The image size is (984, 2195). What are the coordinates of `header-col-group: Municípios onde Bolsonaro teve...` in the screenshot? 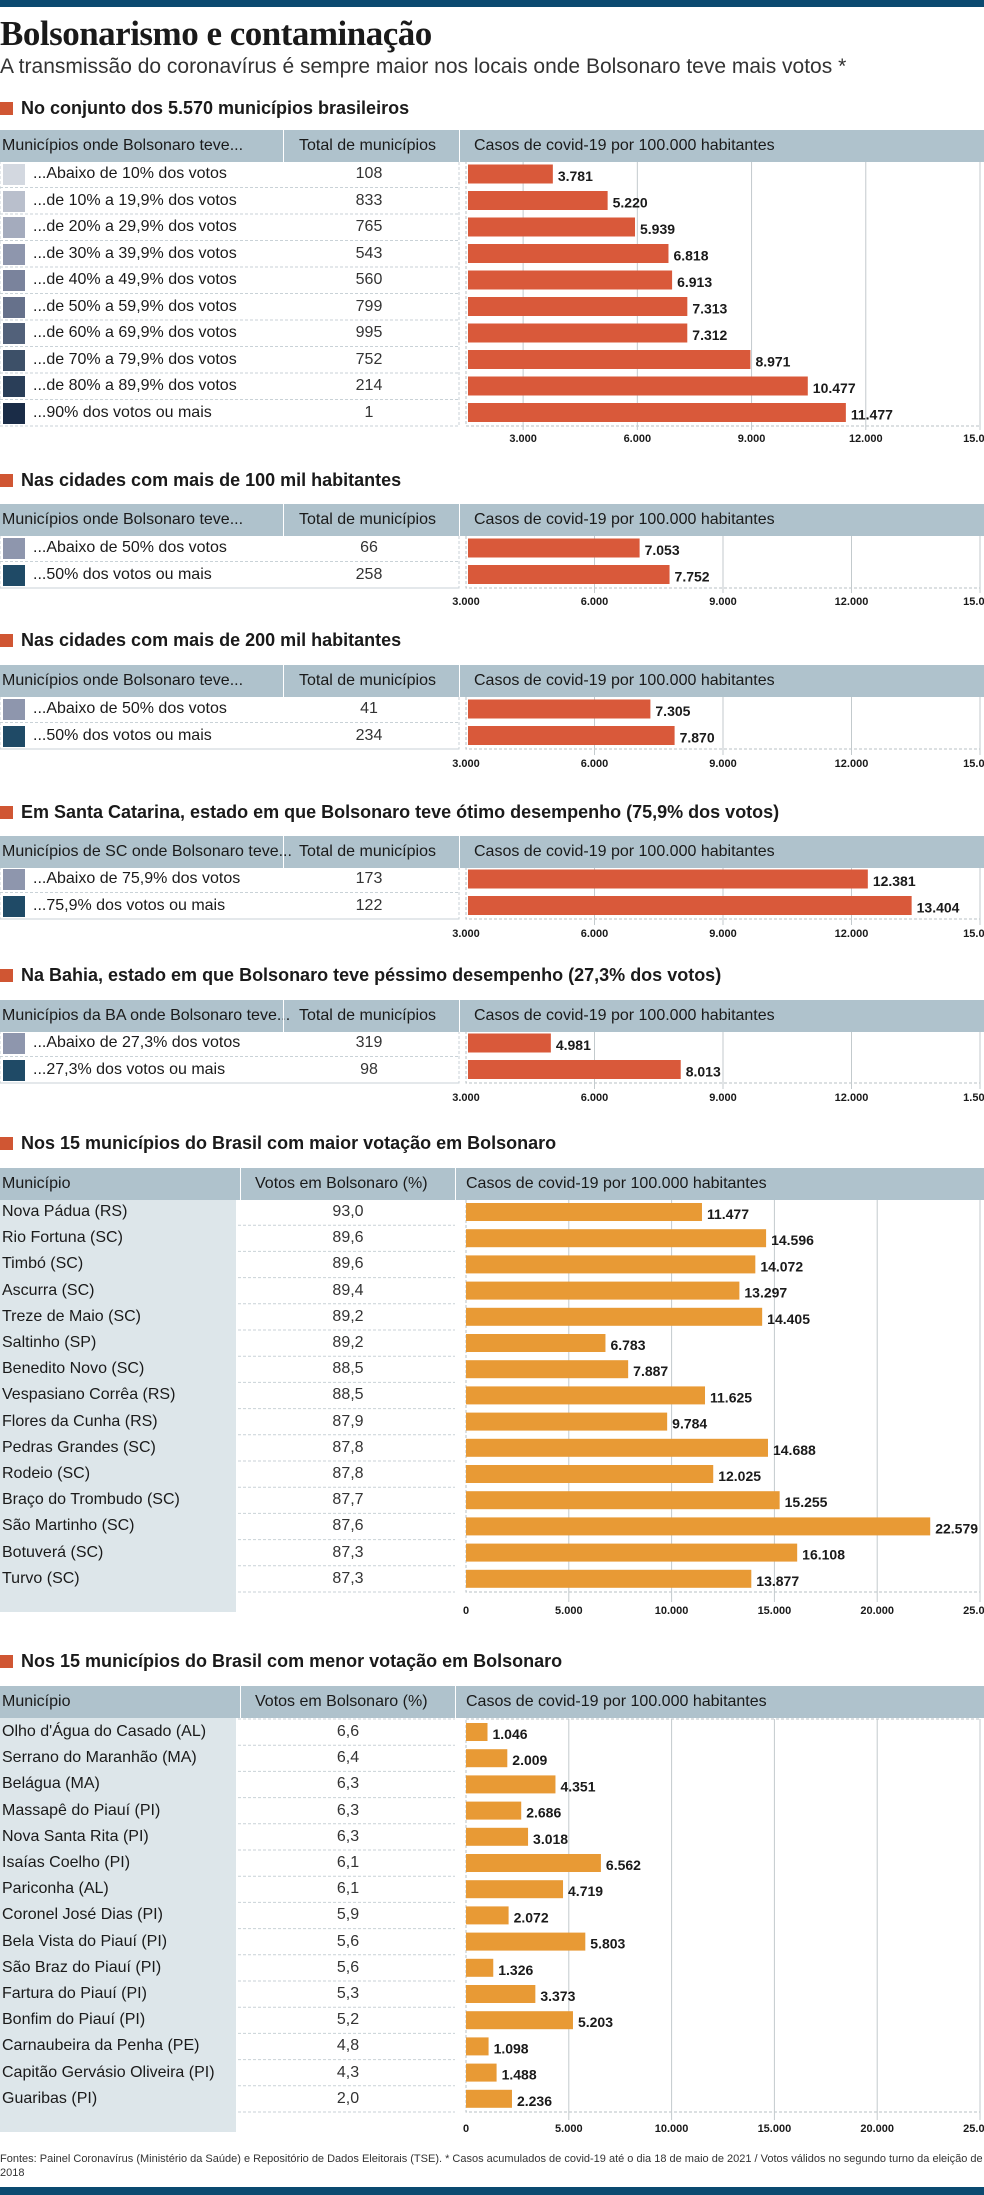 It's located at (123, 680).